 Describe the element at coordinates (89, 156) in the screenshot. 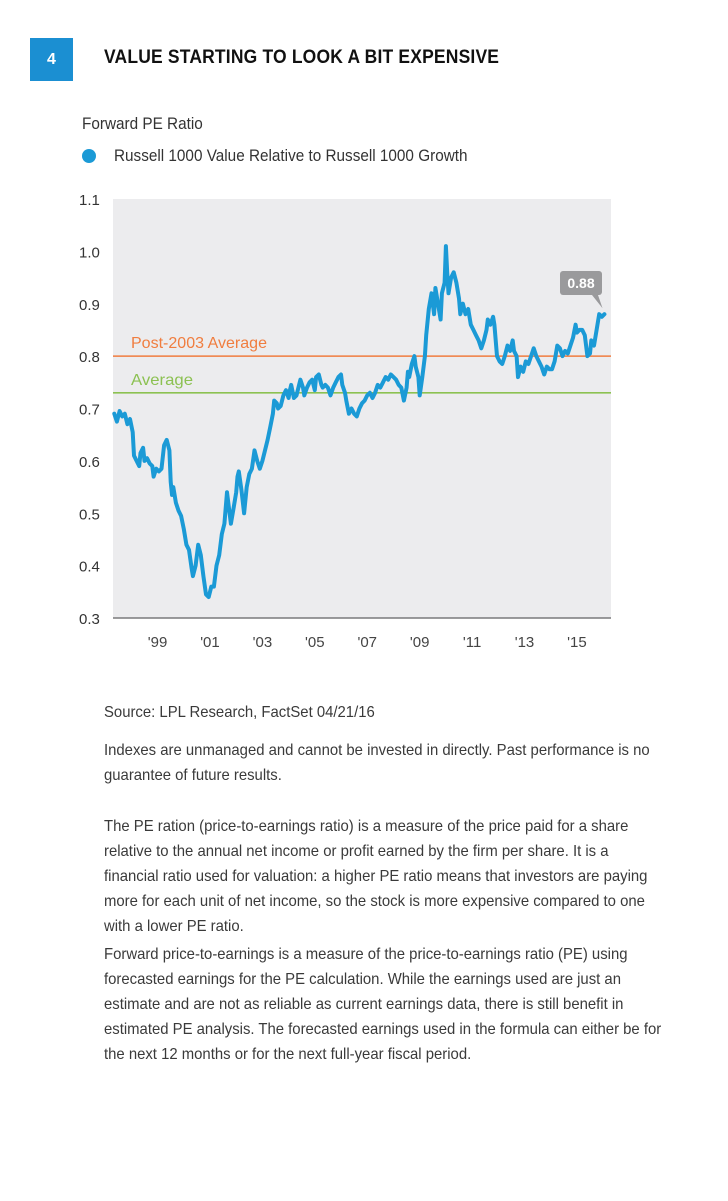

I see `legend-marker-icon` at that location.